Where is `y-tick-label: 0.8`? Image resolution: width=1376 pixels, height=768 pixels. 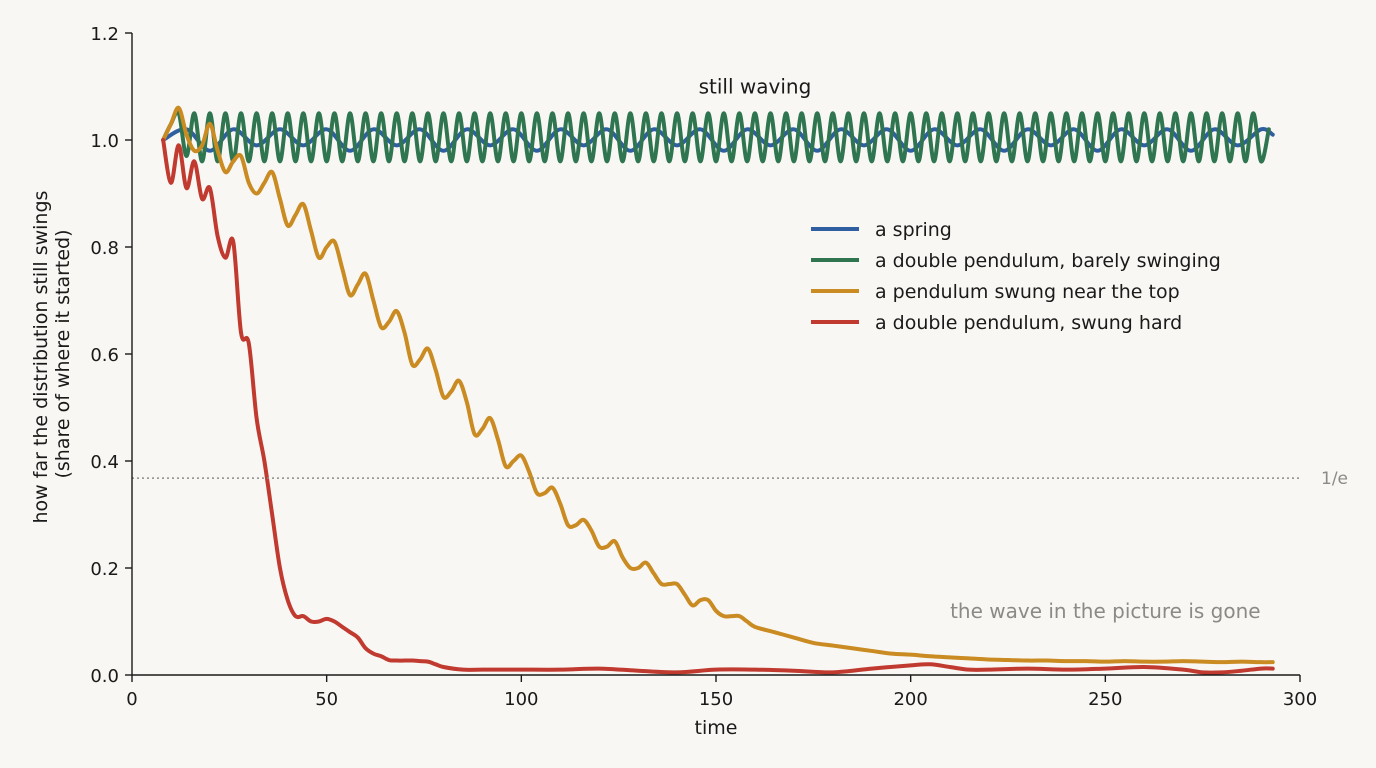 y-tick-label: 0.8 is located at coordinates (104, 248).